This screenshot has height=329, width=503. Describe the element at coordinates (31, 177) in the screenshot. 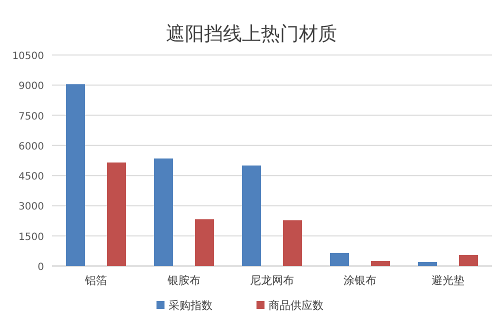

I see `y-tick-label: 4500` at that location.